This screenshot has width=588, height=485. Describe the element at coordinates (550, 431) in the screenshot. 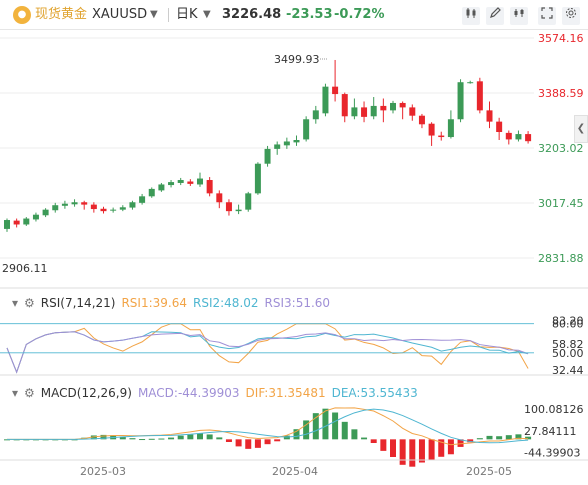

I see `macd-tick-label: 27.84111` at that location.